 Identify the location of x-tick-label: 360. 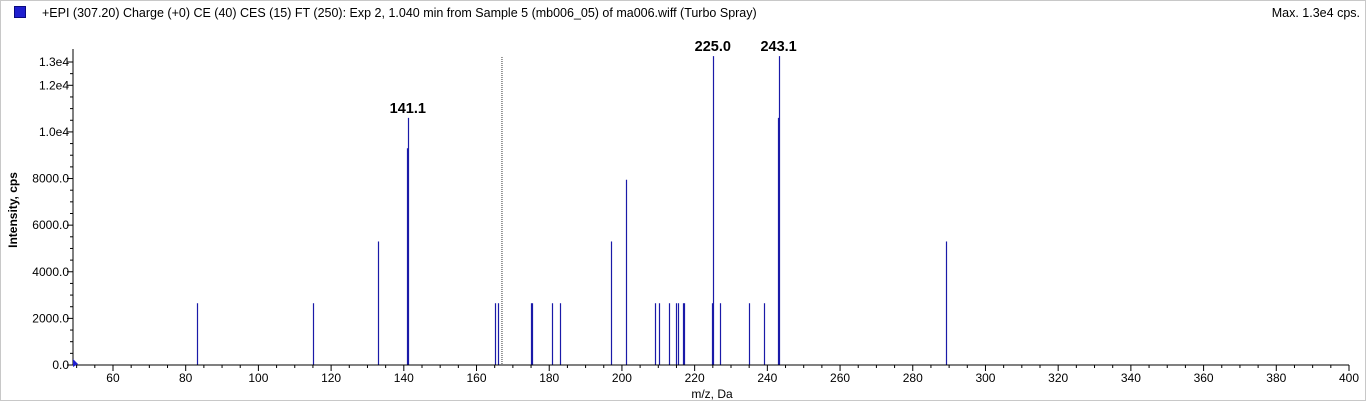
(1204, 378).